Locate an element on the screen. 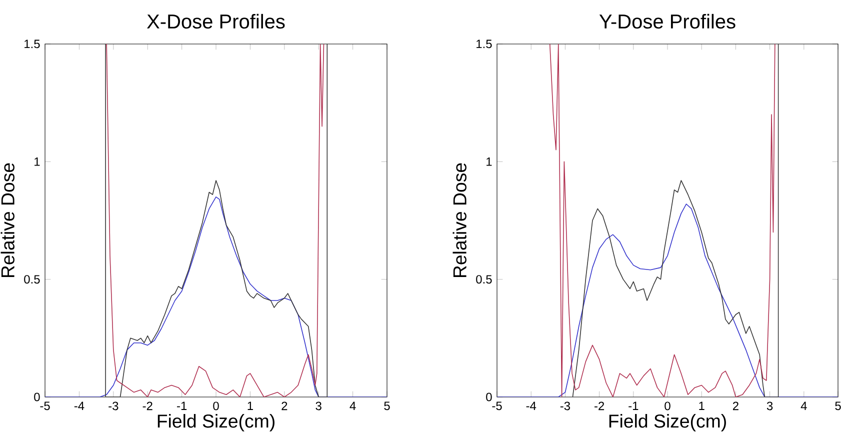  chart-title: Y-Dose Profiles is located at coordinates (667, 21).